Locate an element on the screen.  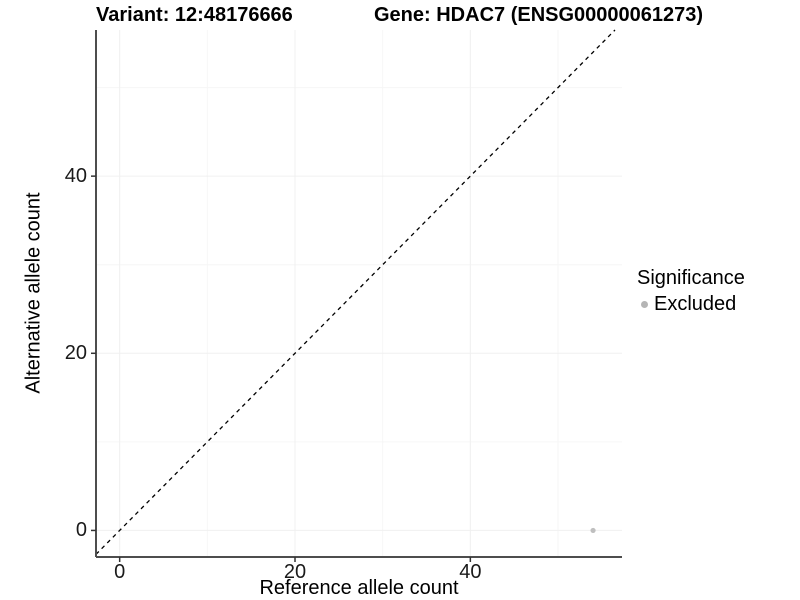
plot-title-gene: Gene: HDAC7 (ENSG00000061273) is located at coordinates (539, 15).